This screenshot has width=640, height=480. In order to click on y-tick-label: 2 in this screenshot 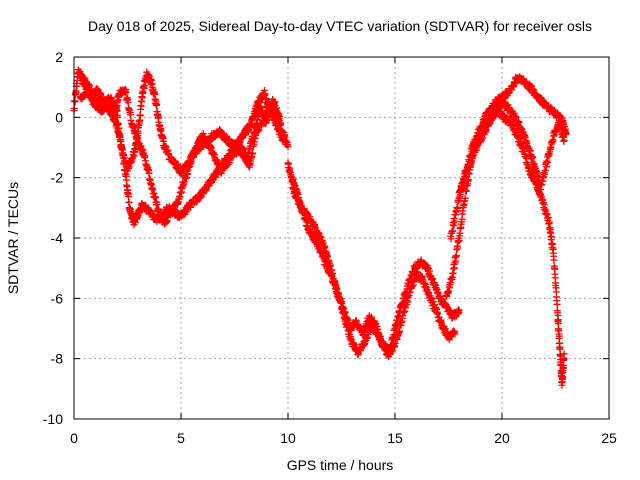, I will do `click(59, 57)`.